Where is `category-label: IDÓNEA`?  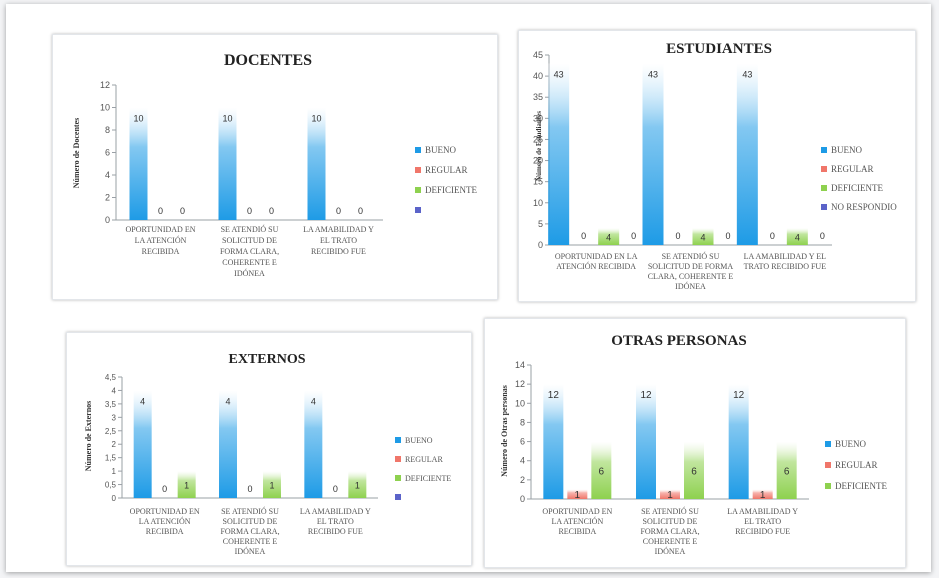 category-label: IDÓNEA is located at coordinates (250, 551).